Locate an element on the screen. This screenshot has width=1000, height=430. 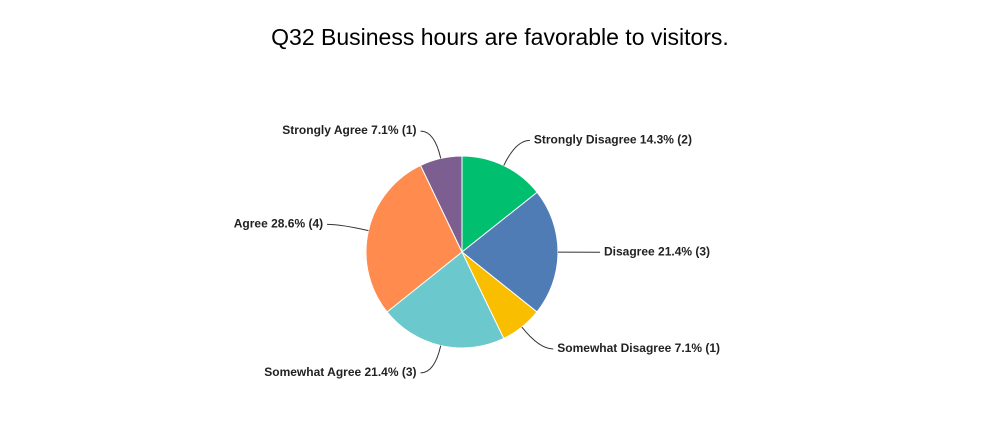
data-label: Somewhat Disagree 7.1% (1) is located at coordinates (638, 348).